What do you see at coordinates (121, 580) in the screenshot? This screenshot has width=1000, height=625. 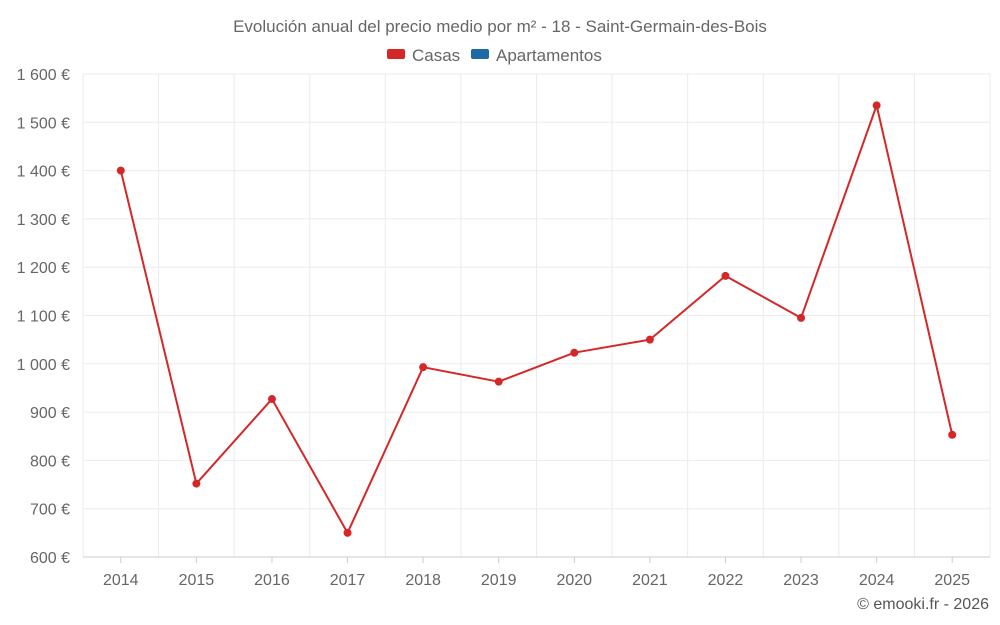 I see `x-tick-label: 2014` at bounding box center [121, 580].